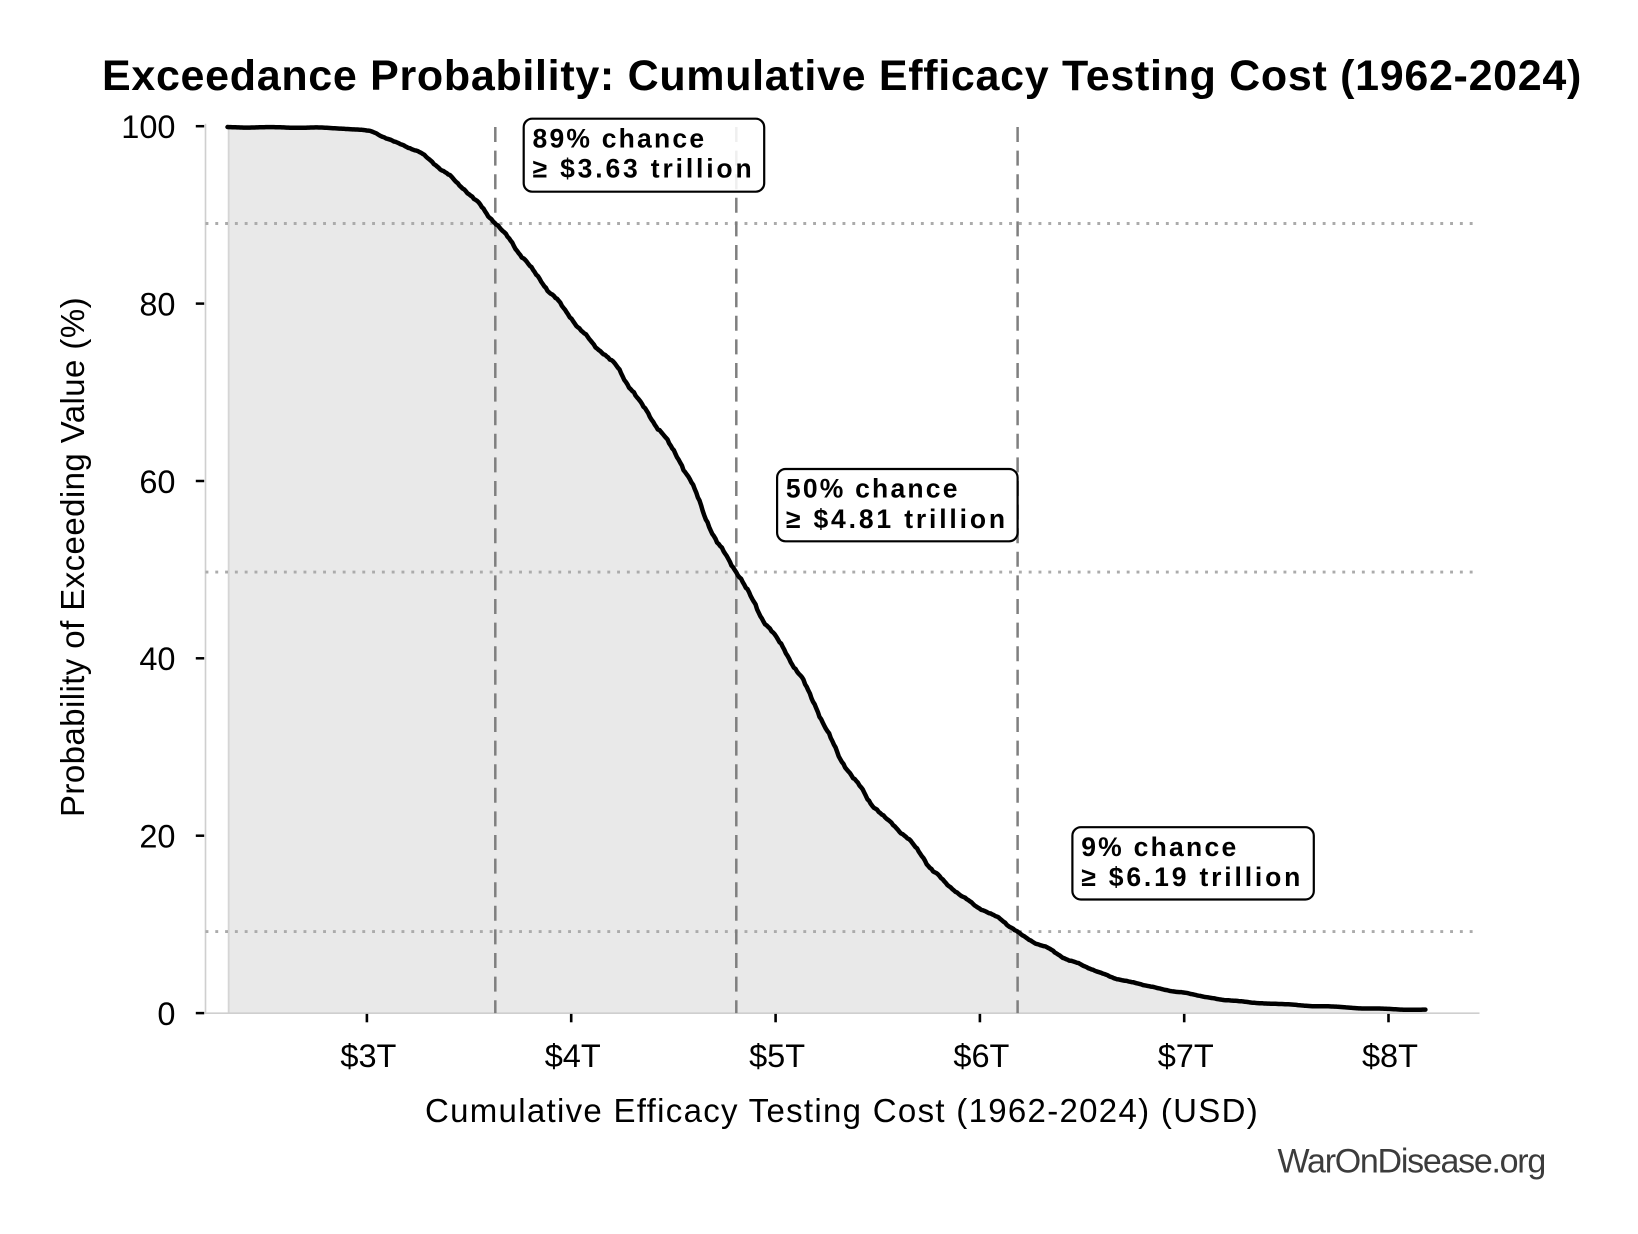 The width and height of the screenshot is (1638, 1234). What do you see at coordinates (157, 305) in the screenshot?
I see `svg-text: 80` at bounding box center [157, 305].